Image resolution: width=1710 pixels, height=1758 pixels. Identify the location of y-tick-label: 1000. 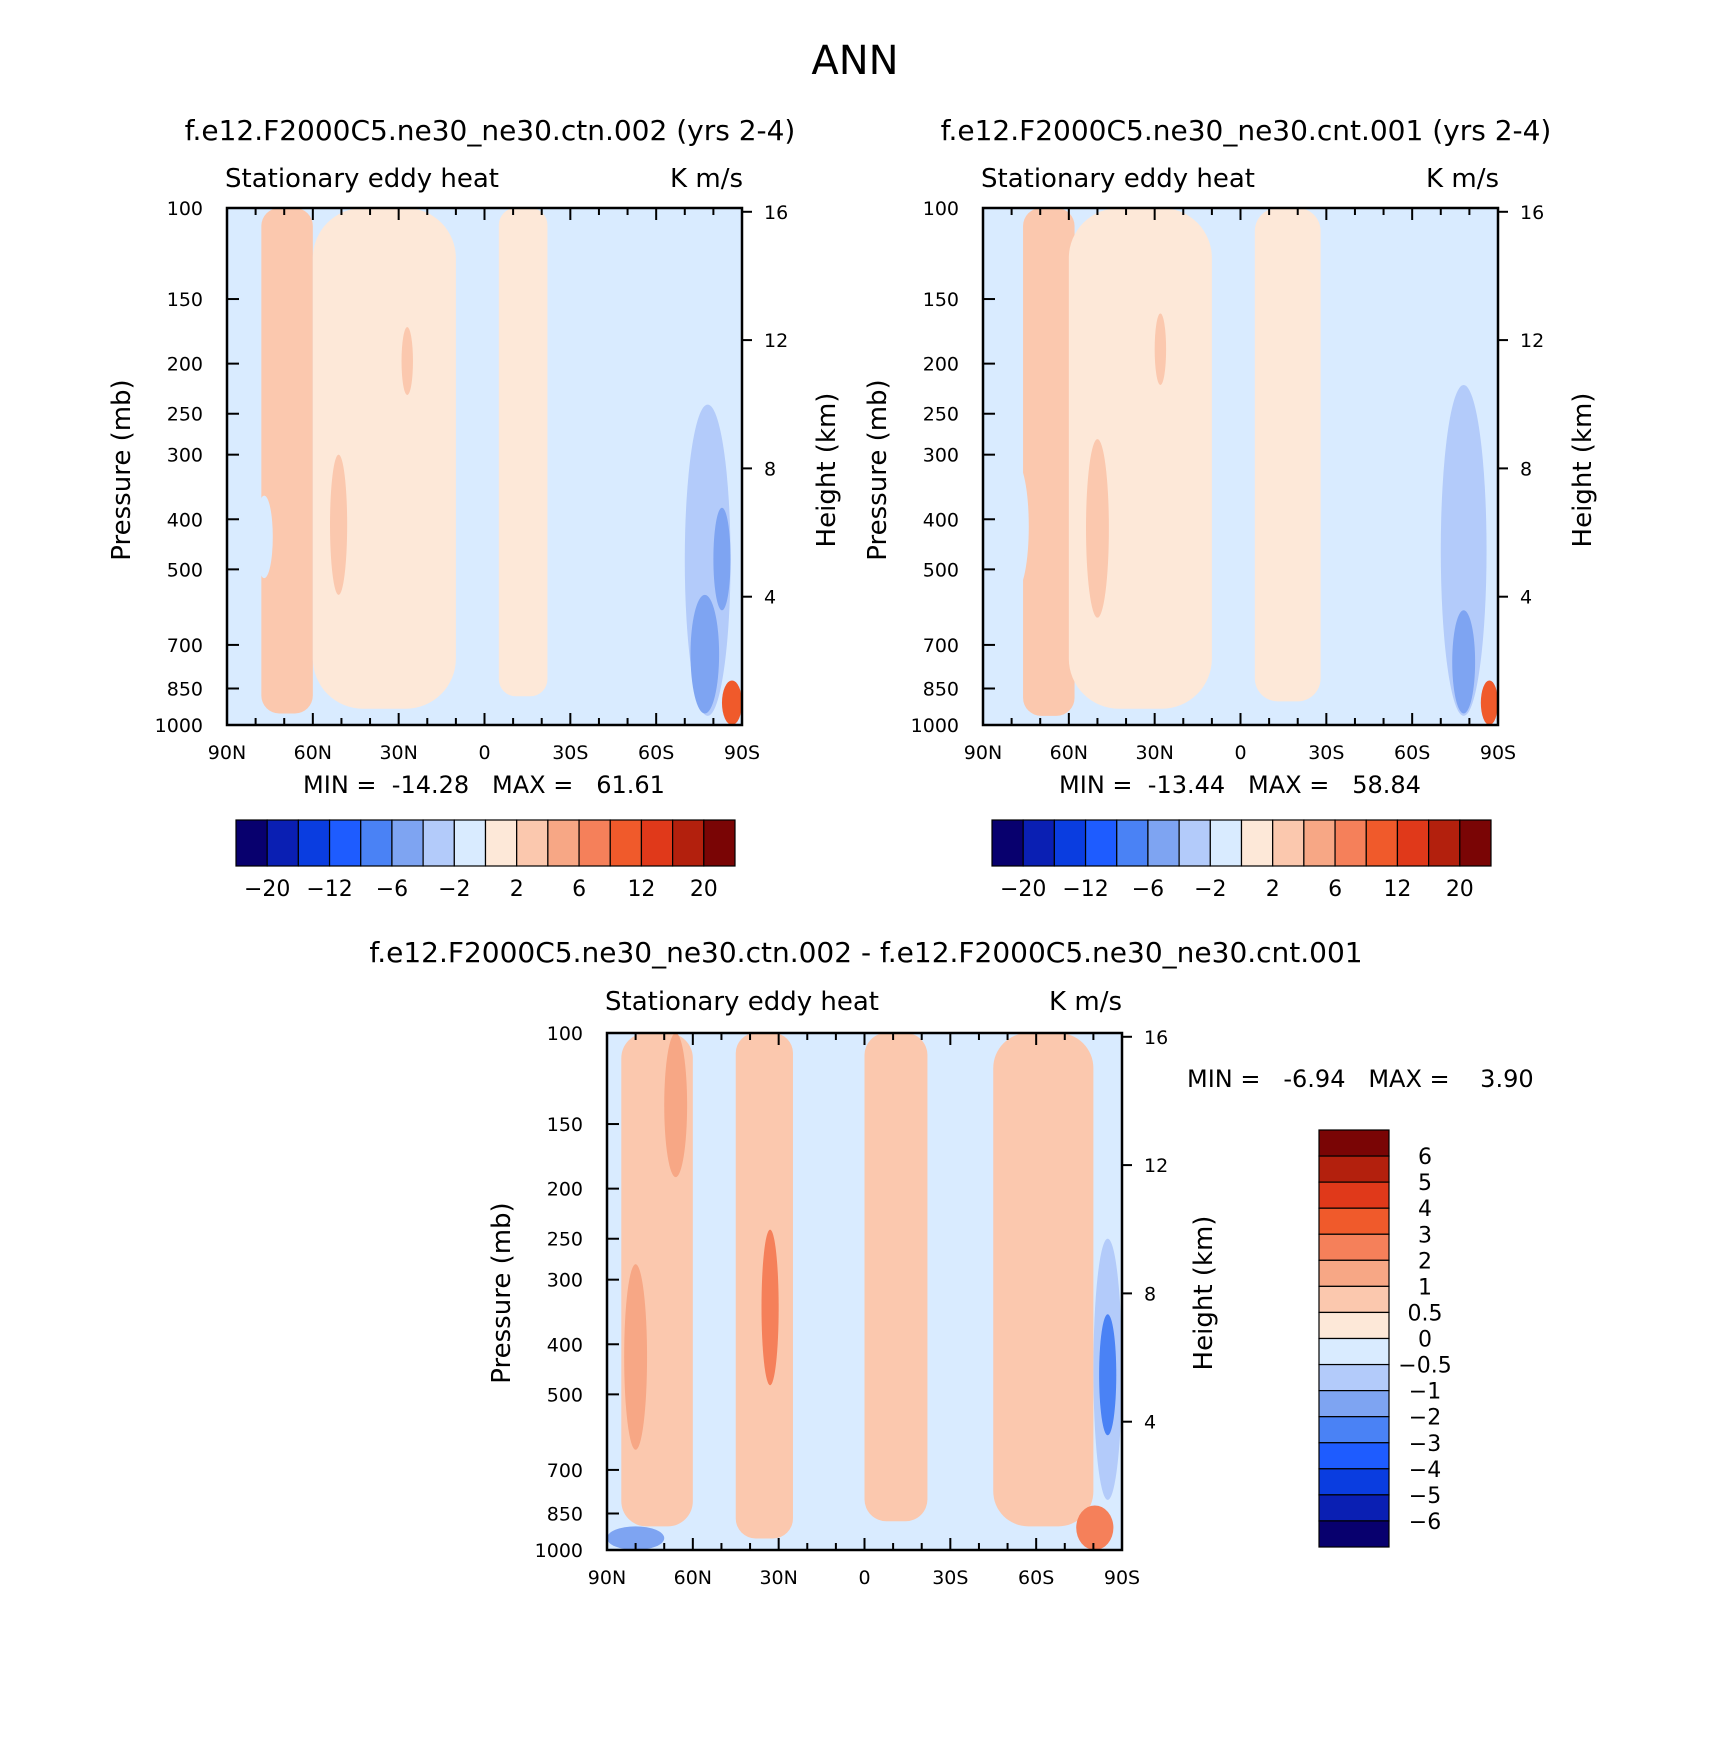
(935, 726).